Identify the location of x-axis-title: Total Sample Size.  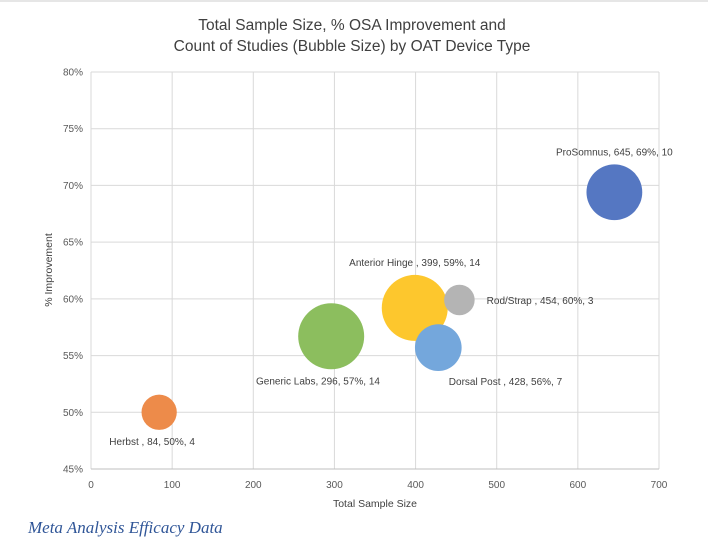
(375, 504).